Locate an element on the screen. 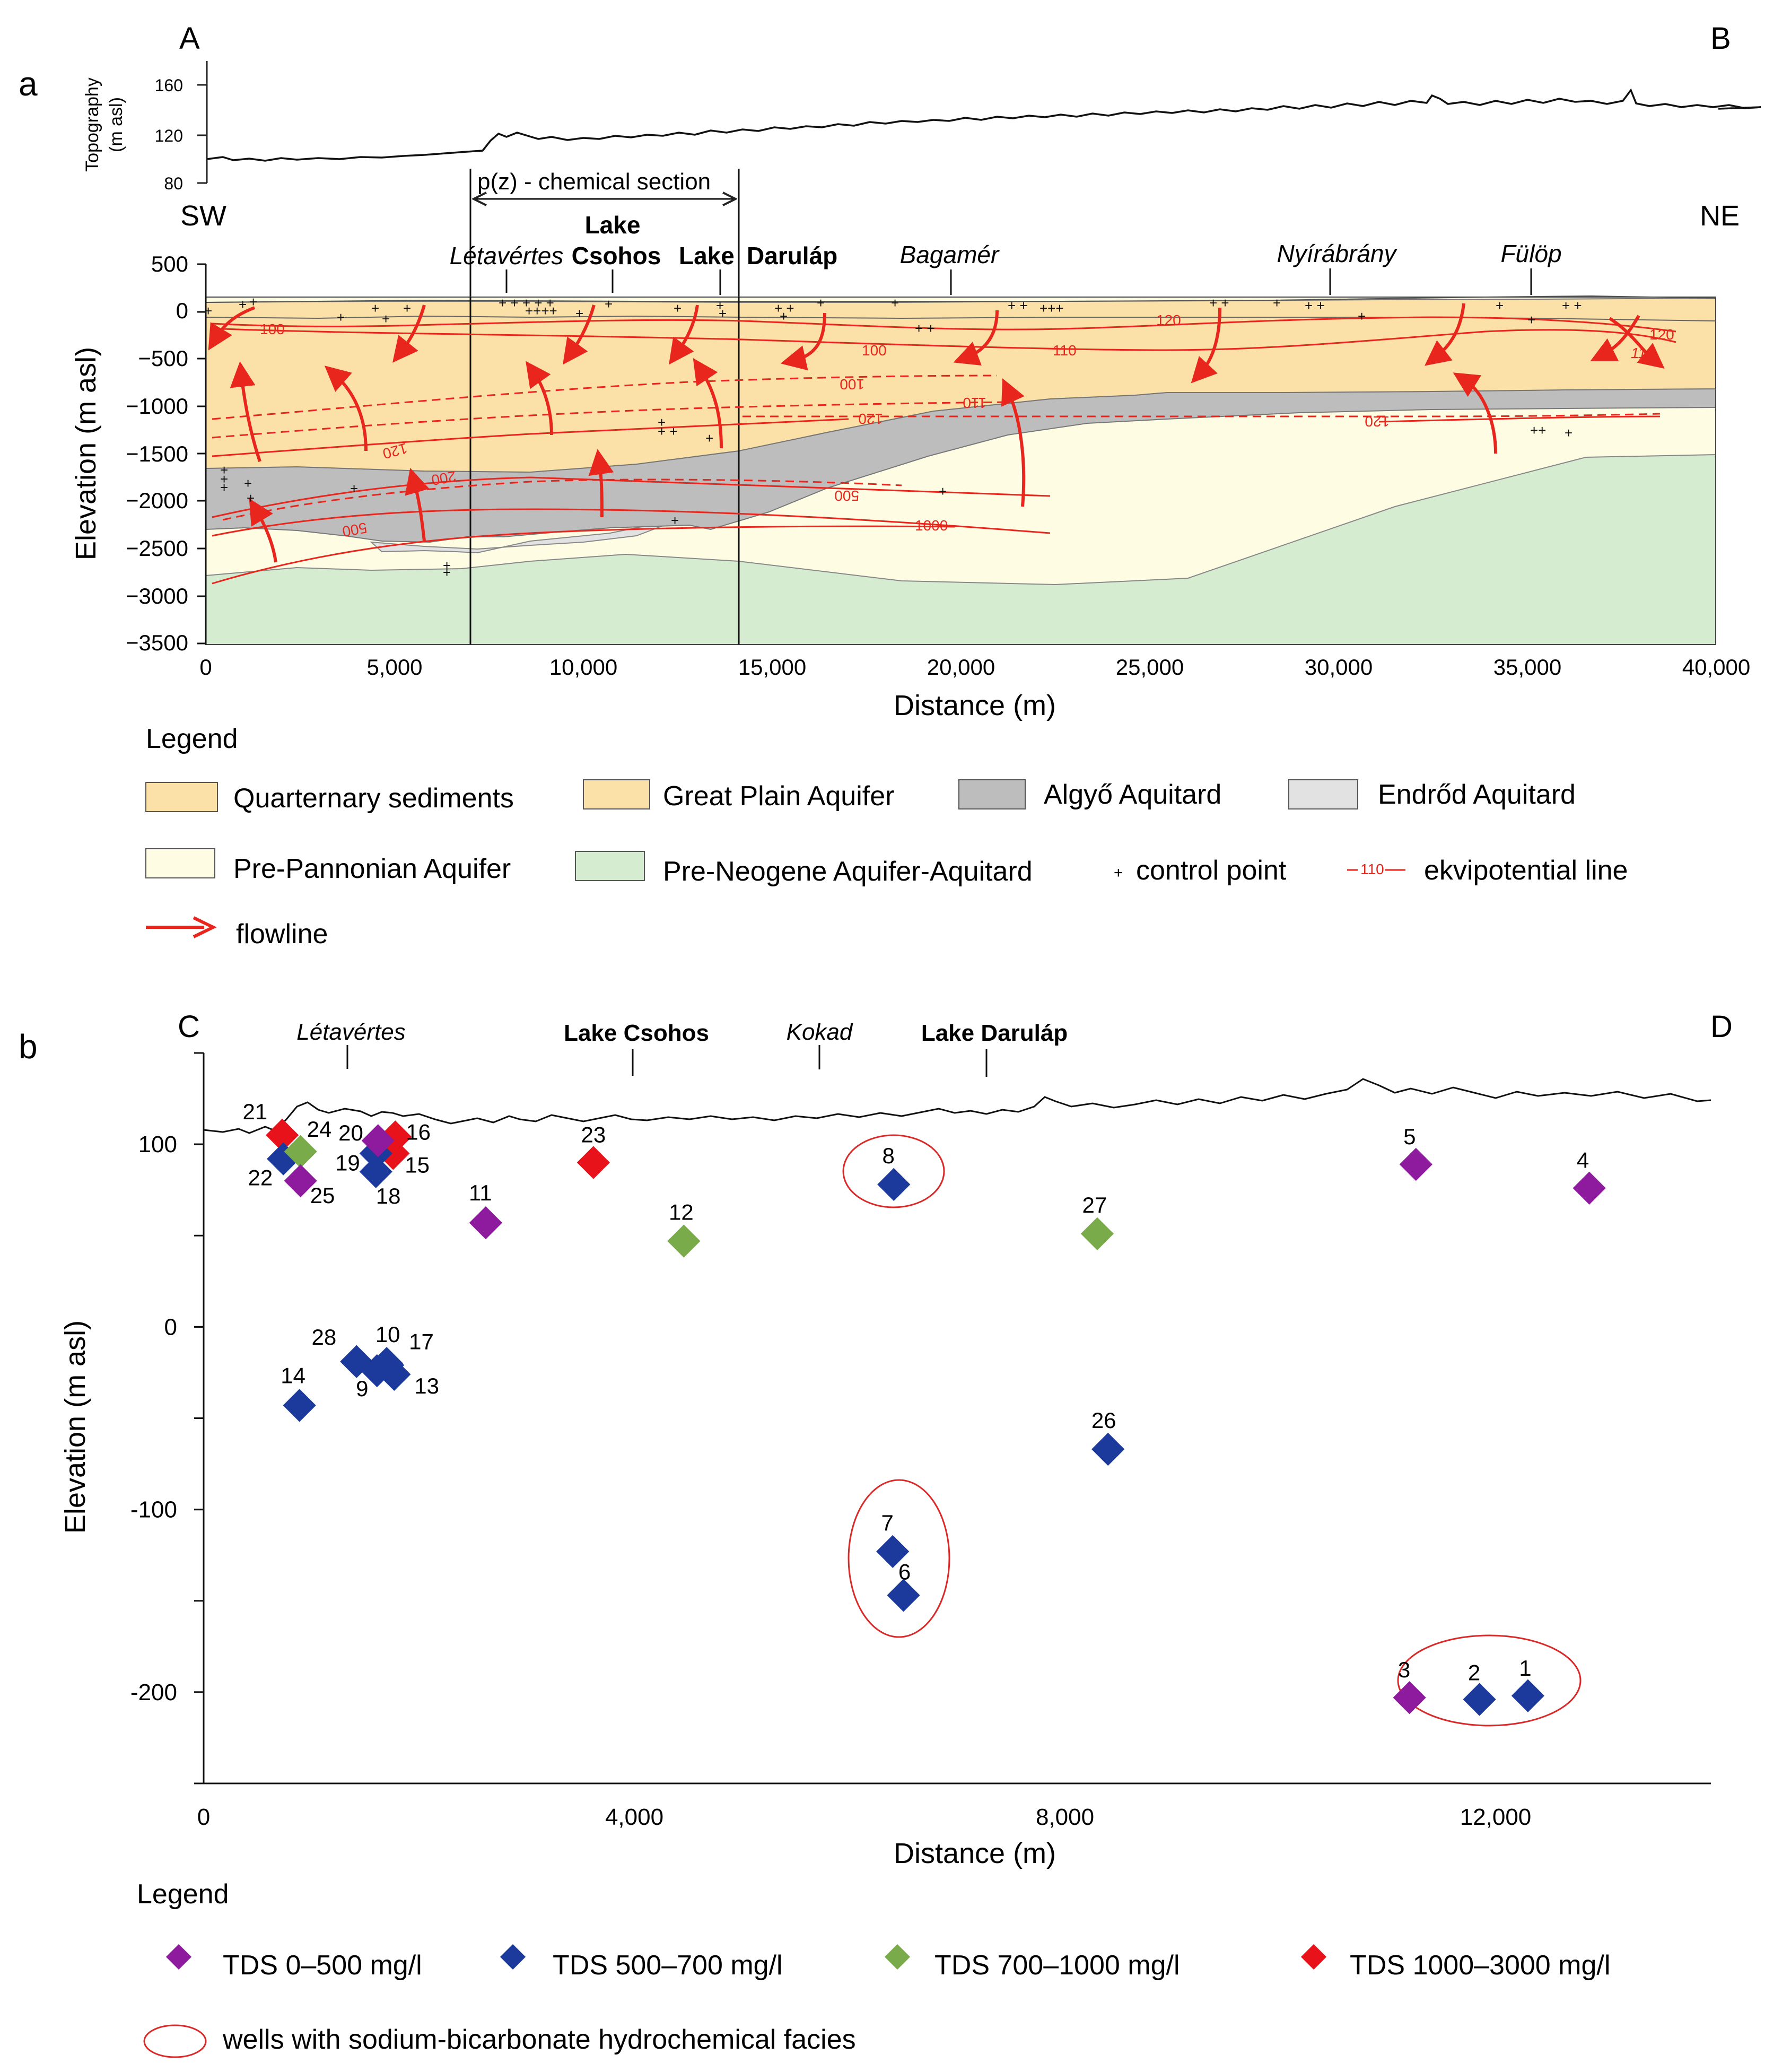 The image size is (1782, 2072). contour-label-120-dashed-a: 120 is located at coordinates (870, 419).